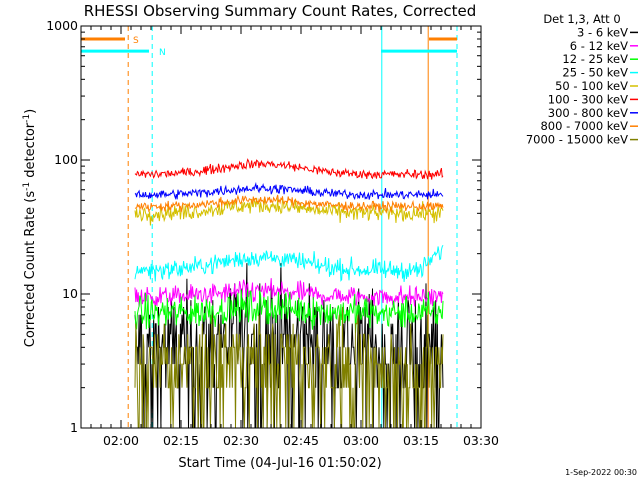  What do you see at coordinates (602, 32) in the screenshot?
I see `legend-entry-0: 3 - 6 keV` at bounding box center [602, 32].